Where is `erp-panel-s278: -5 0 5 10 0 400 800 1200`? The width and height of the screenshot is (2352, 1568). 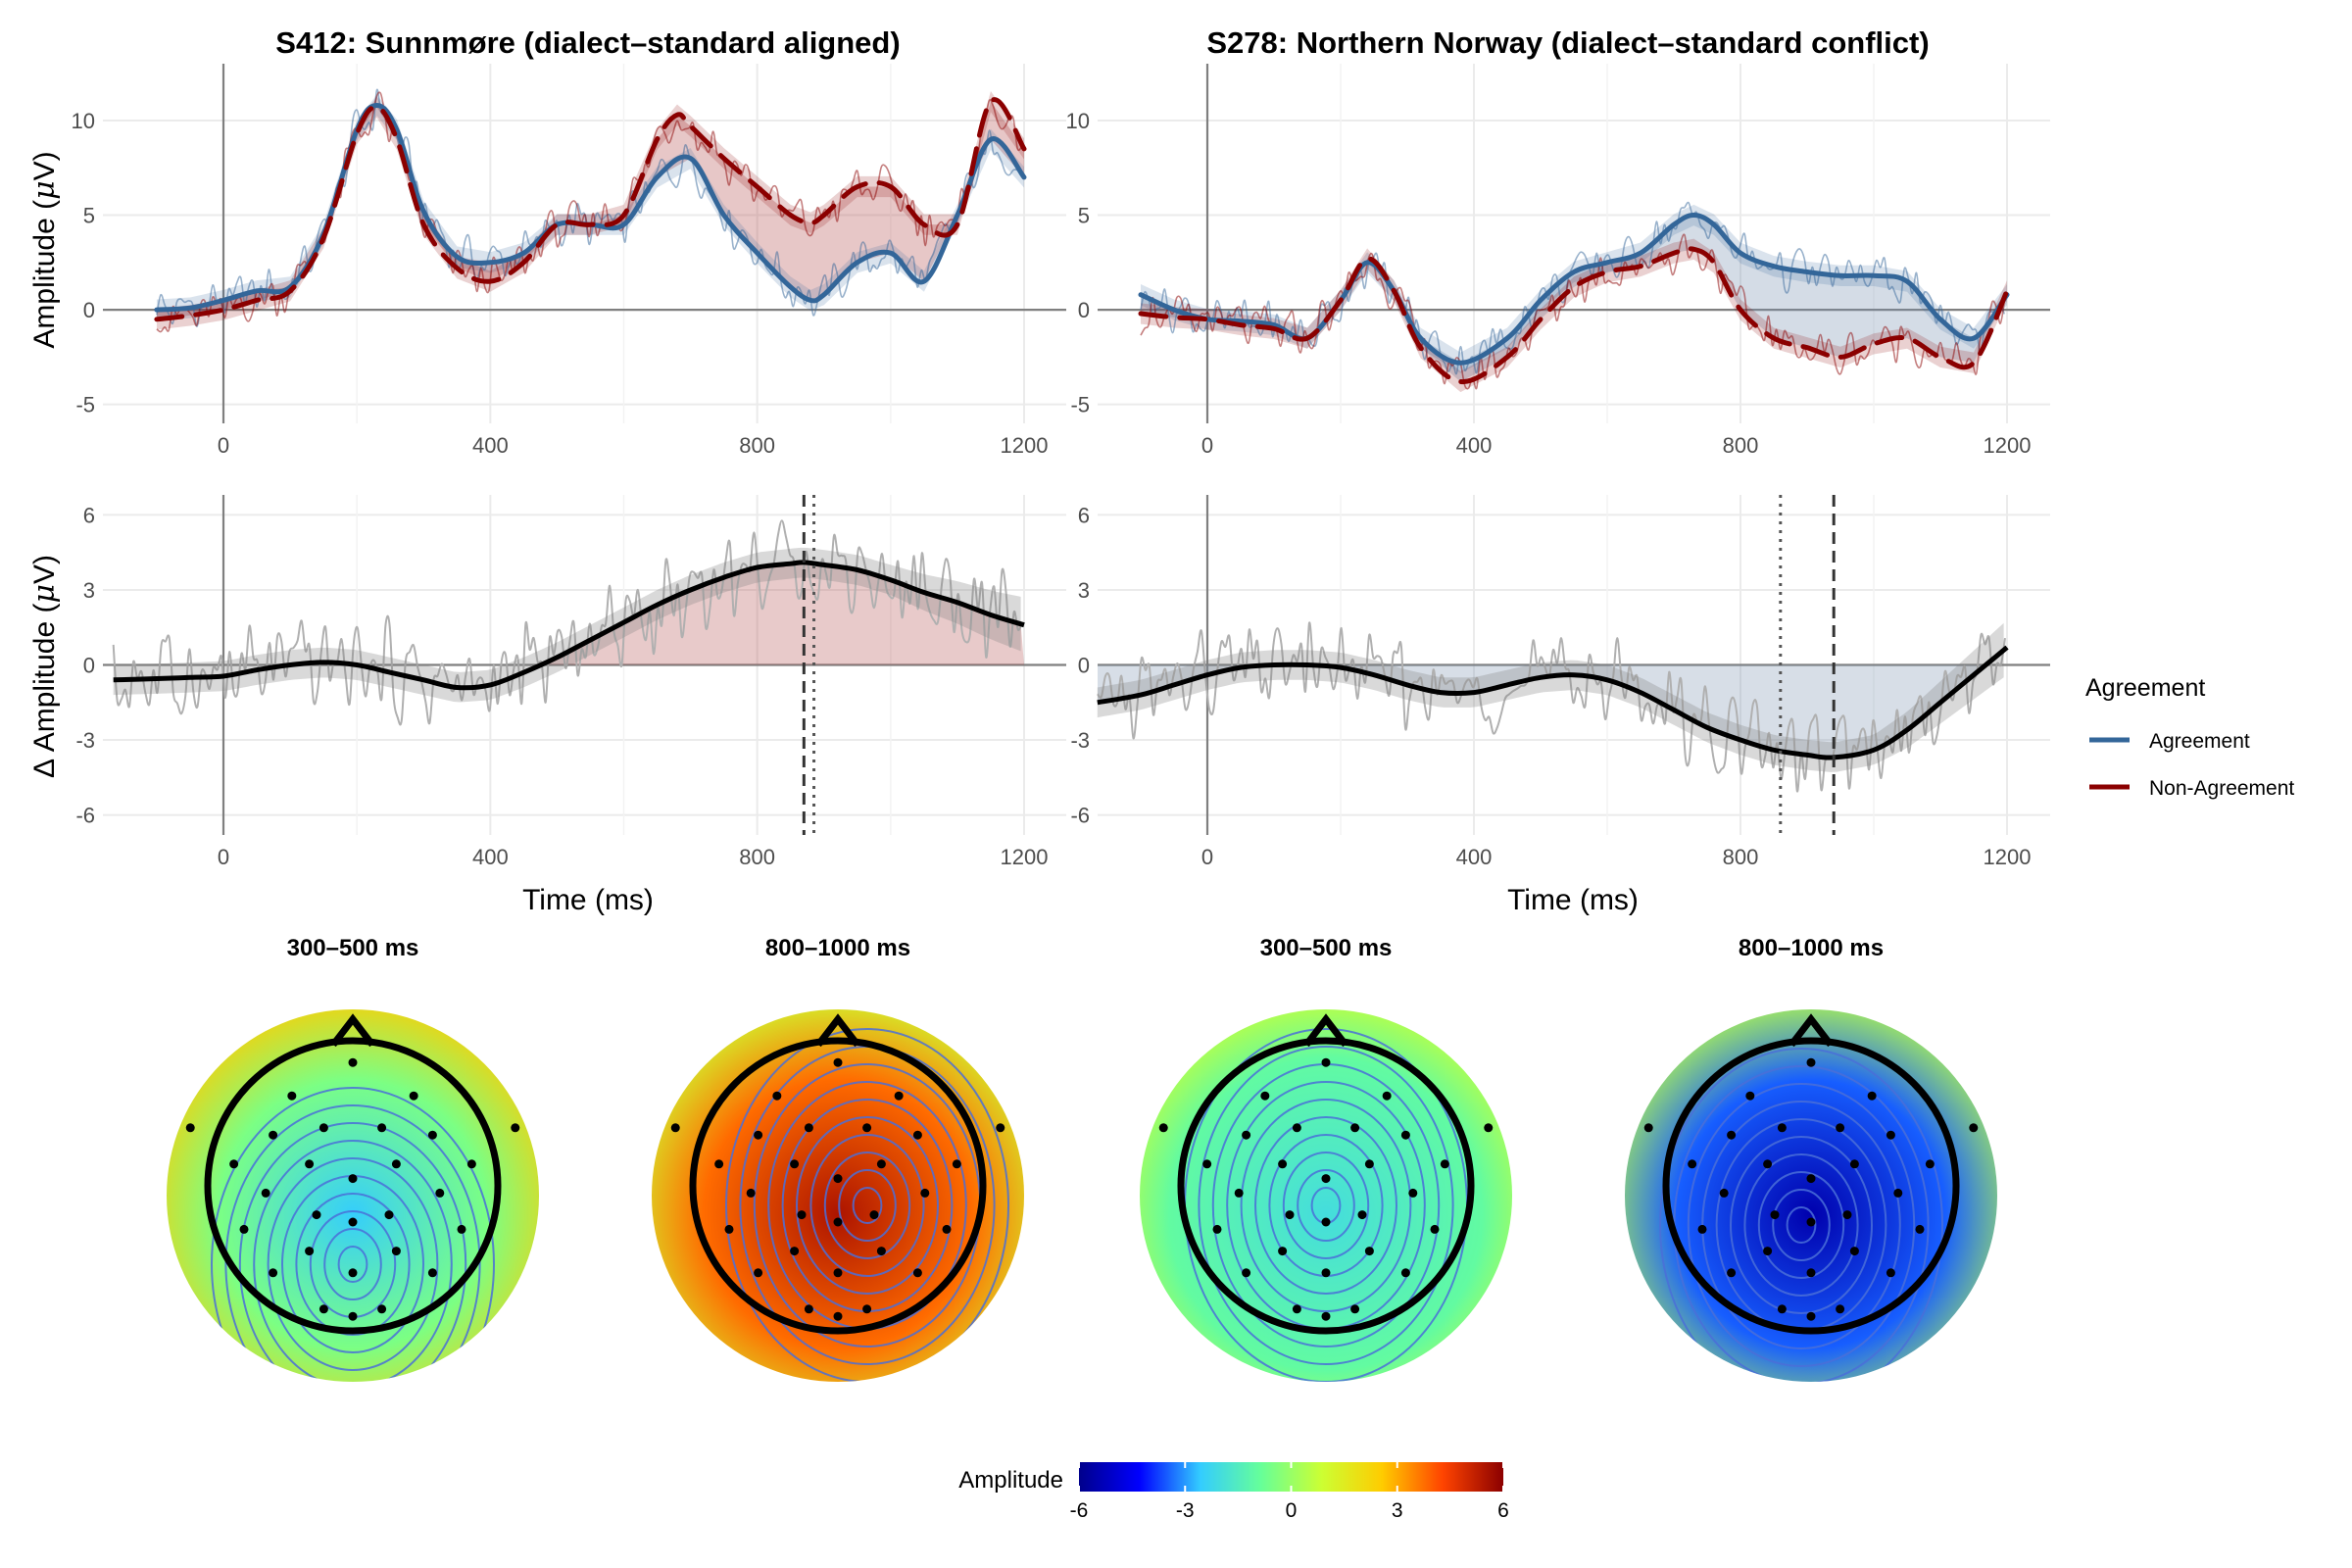 erp-panel-s278: -5 0 5 10 0 400 800 1200 is located at coordinates (1558, 261).